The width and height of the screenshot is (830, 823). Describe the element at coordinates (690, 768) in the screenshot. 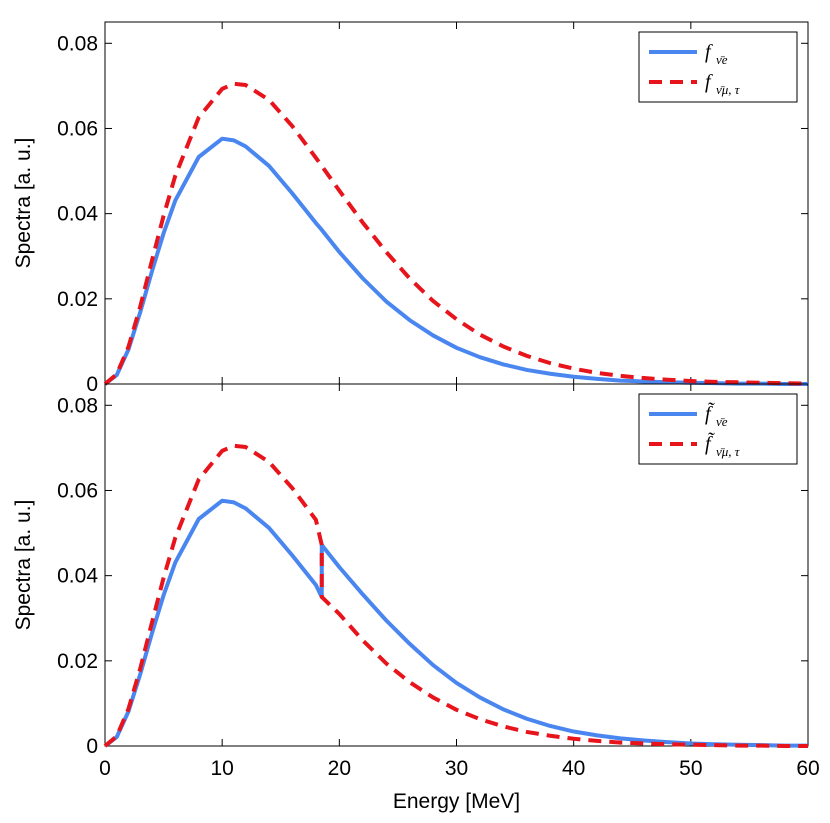

I see `x-tick-label: 50` at that location.